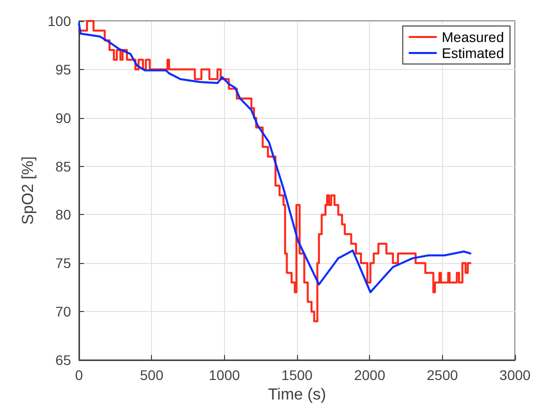  I want to click on y-tick-label: 70, so click(63, 312).